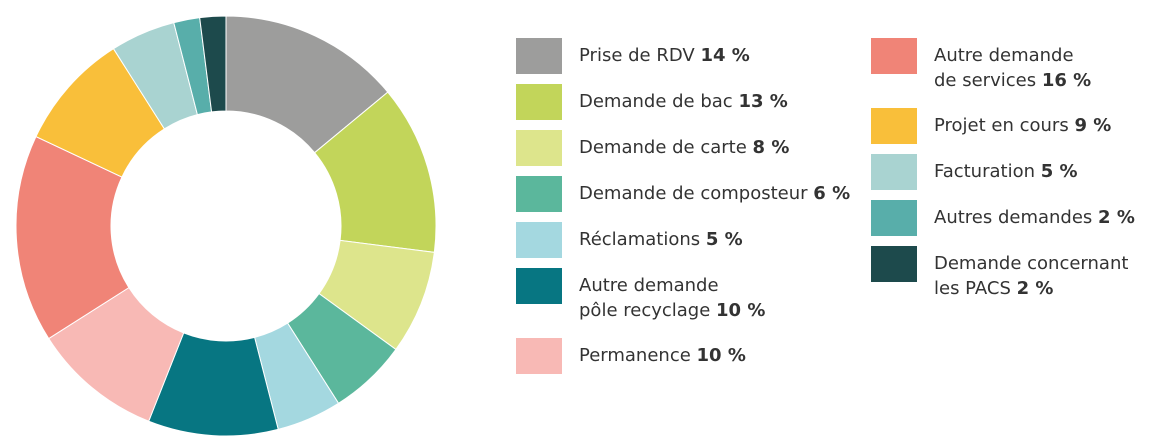 The width and height of the screenshot is (1160, 440). What do you see at coordinates (1093, 125) in the screenshot?
I see `legend-value: 9 %` at bounding box center [1093, 125].